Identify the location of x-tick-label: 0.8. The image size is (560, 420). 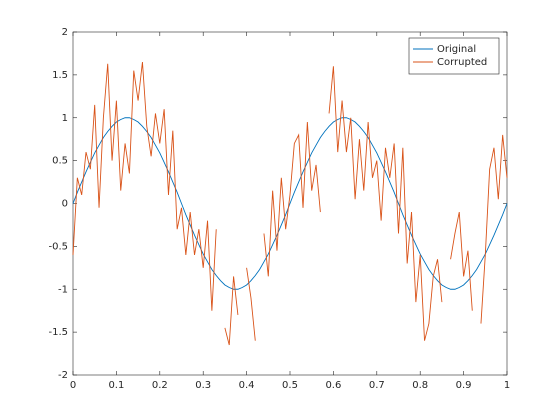
(420, 385).